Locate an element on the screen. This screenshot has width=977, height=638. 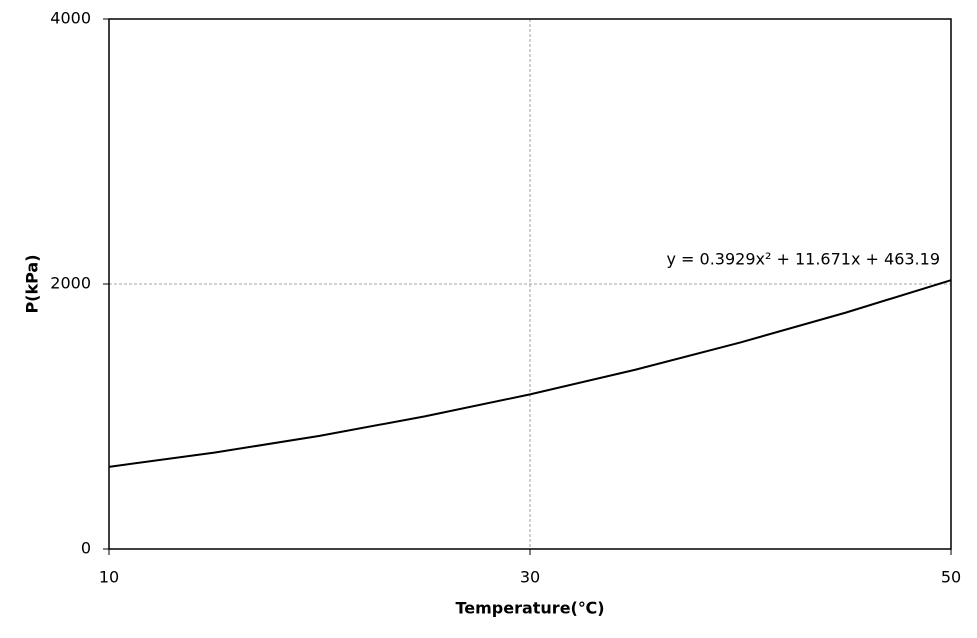
y-tick-label: 4000 is located at coordinates (70, 18).